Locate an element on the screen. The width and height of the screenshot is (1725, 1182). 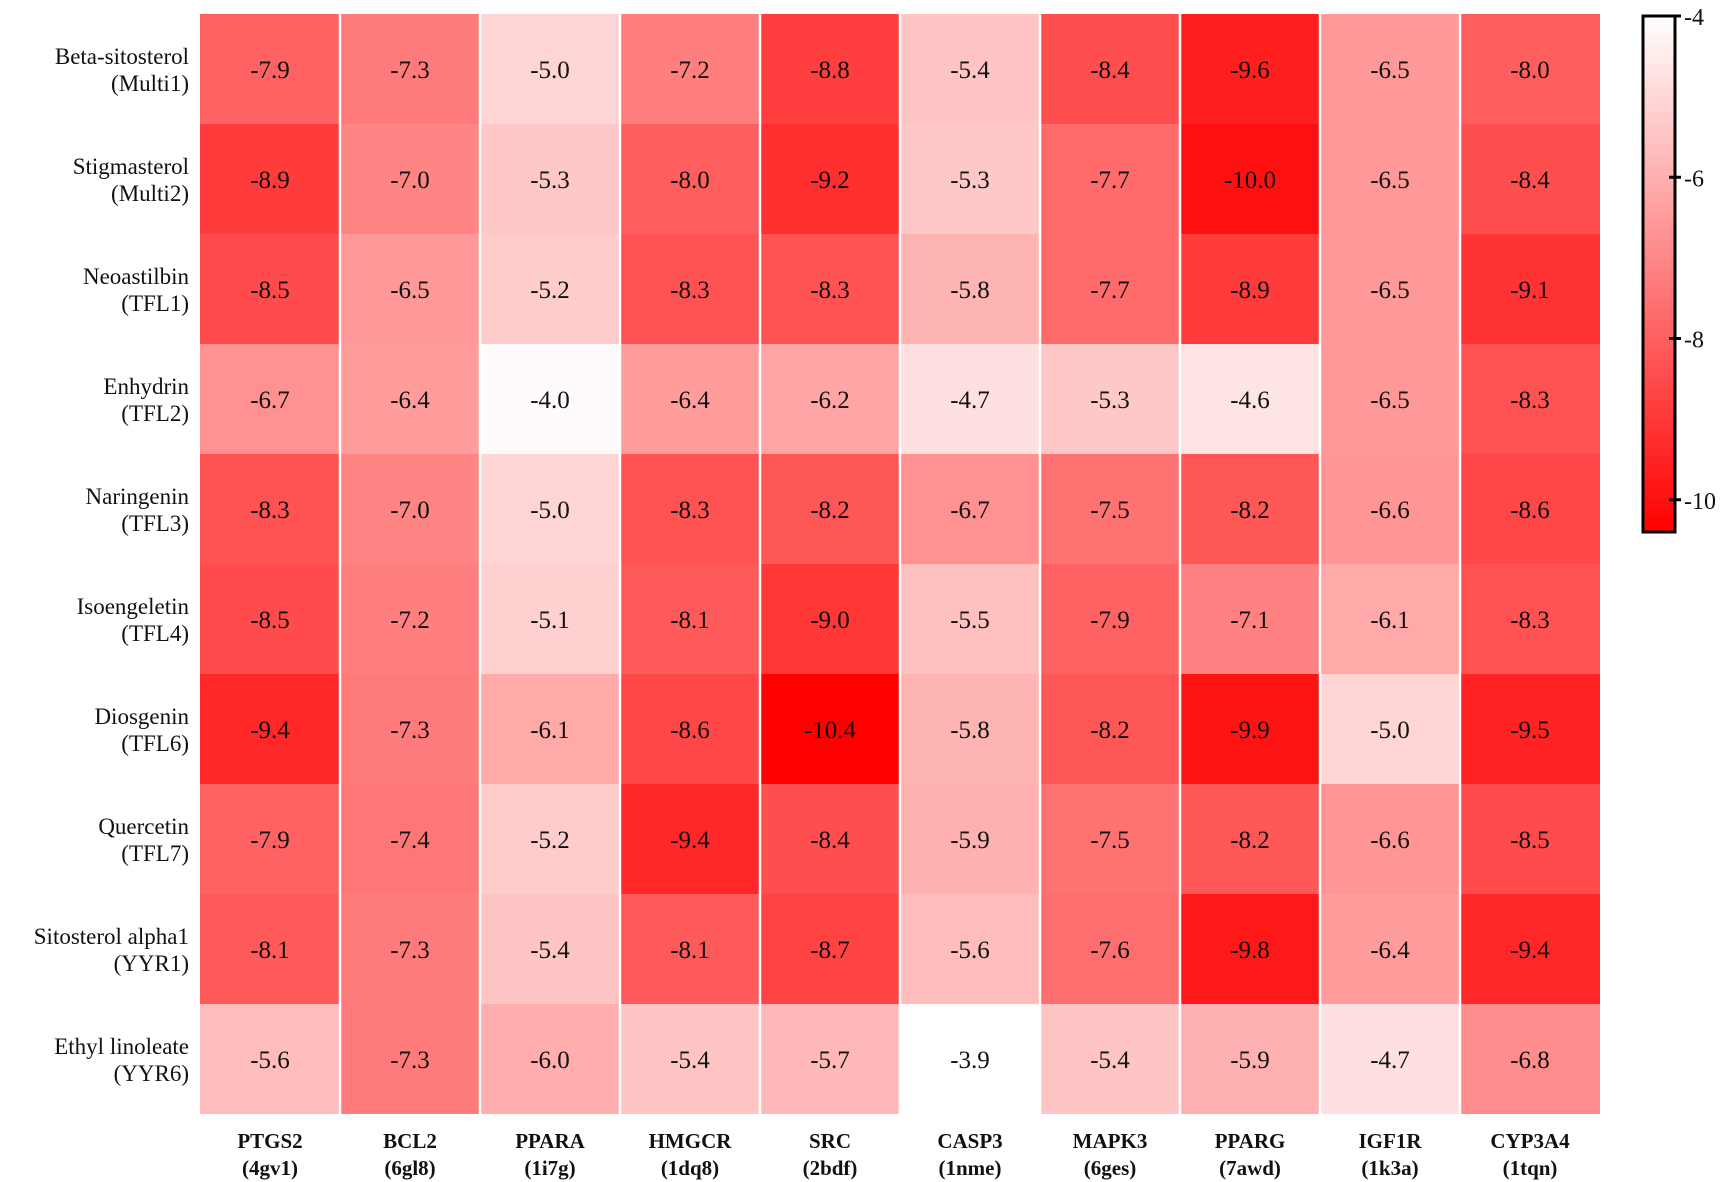
heatmap-cell-r7-c4 is located at coordinates (690, 729).